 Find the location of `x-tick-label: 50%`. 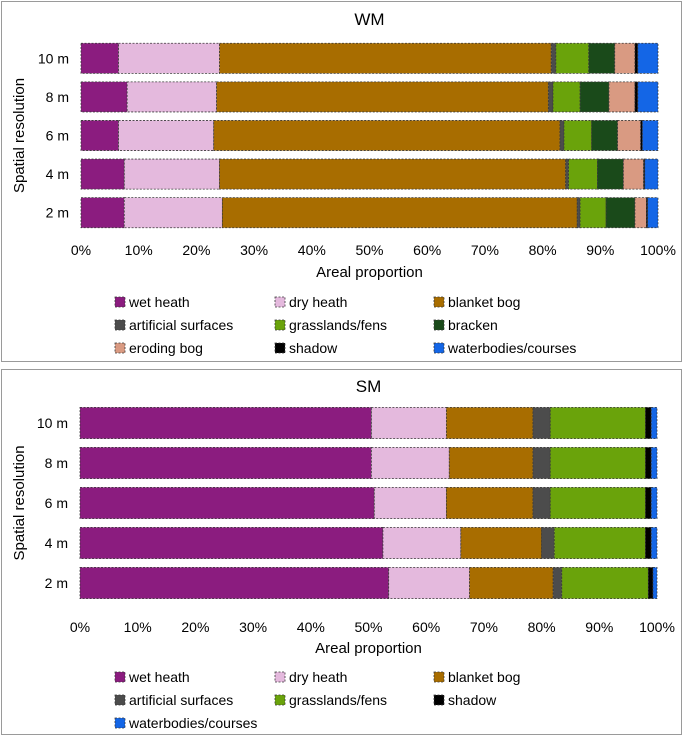

x-tick-label: 50% is located at coordinates (369, 250).